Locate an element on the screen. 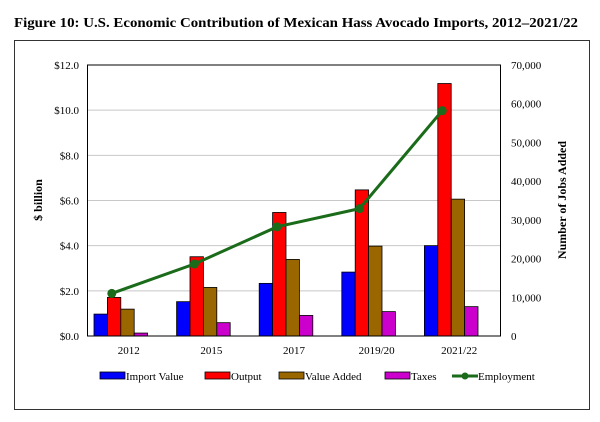 This screenshot has height=422, width=600. legend-label: Taxes is located at coordinates (424, 377).